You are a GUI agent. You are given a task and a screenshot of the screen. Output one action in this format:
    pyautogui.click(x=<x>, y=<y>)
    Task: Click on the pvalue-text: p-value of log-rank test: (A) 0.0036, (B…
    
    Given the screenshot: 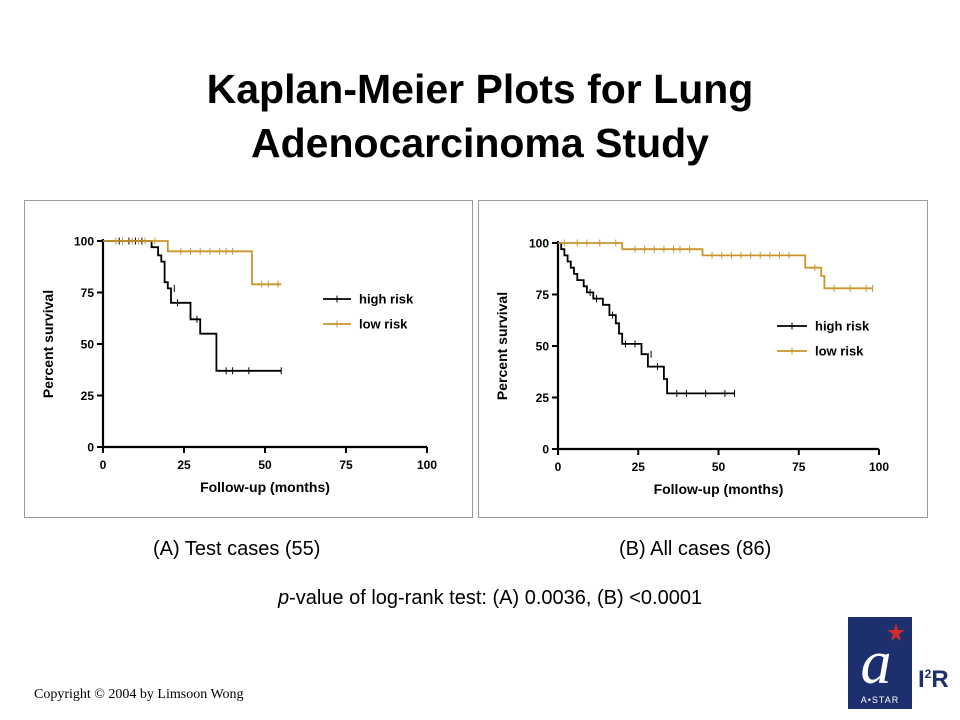 What is the action you would take?
    pyautogui.click(x=480, y=598)
    